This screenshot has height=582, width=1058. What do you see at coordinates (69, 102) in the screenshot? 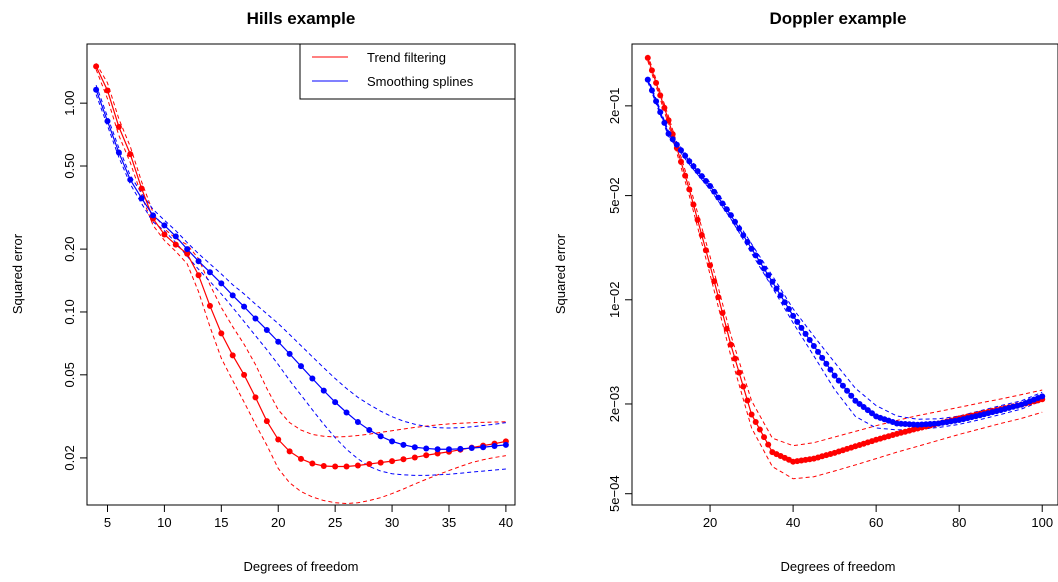
I see `y-tick-label: 1.00` at bounding box center [69, 102].